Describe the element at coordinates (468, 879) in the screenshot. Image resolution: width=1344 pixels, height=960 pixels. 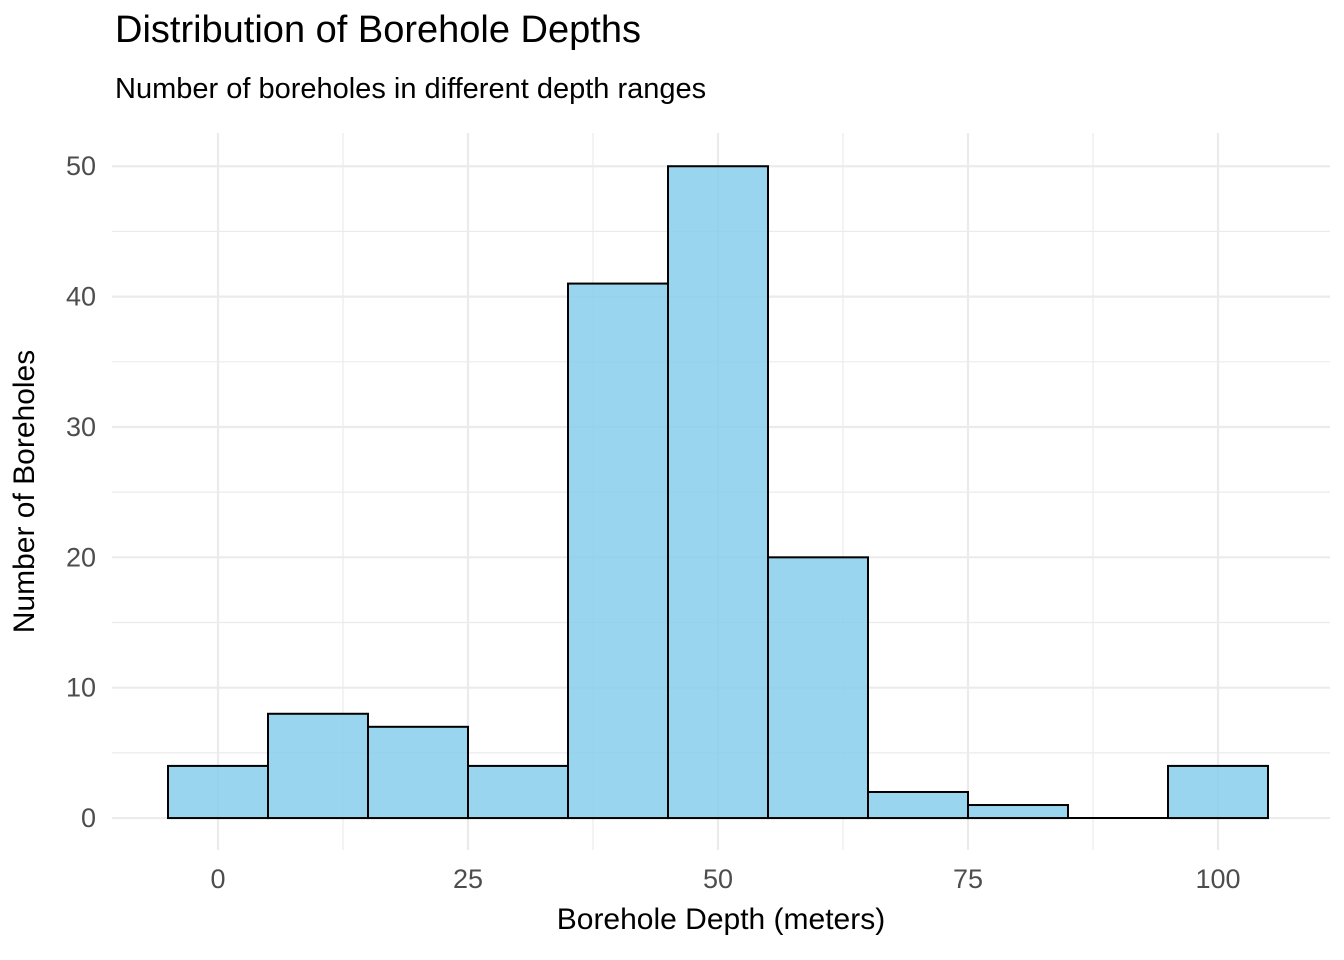
I see `x-tick-label: 25` at that location.